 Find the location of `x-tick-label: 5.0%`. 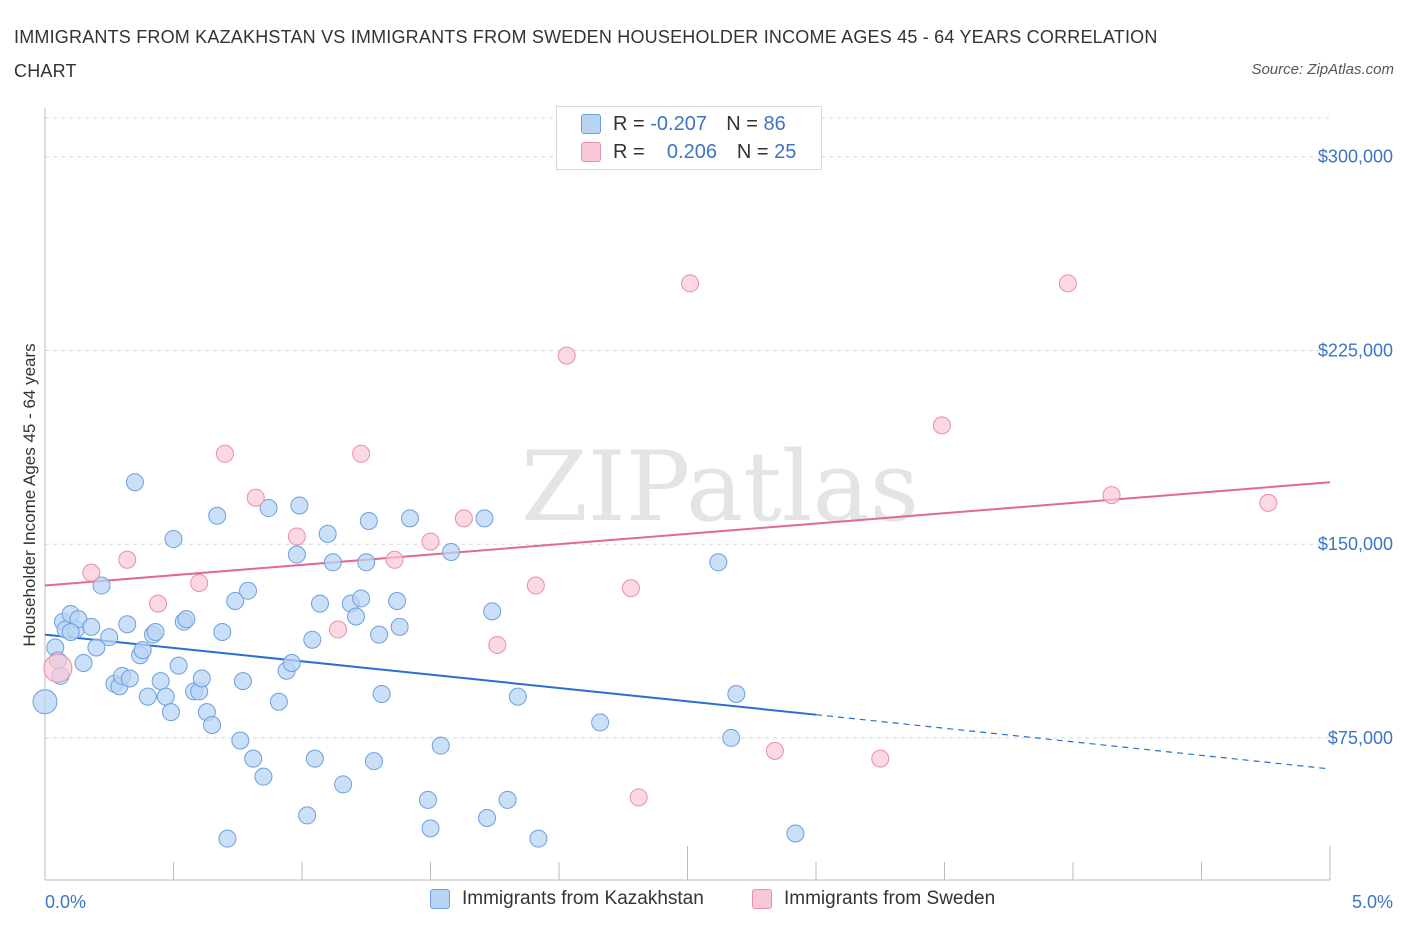

x-tick-label: 5.0% is located at coordinates (1372, 902).